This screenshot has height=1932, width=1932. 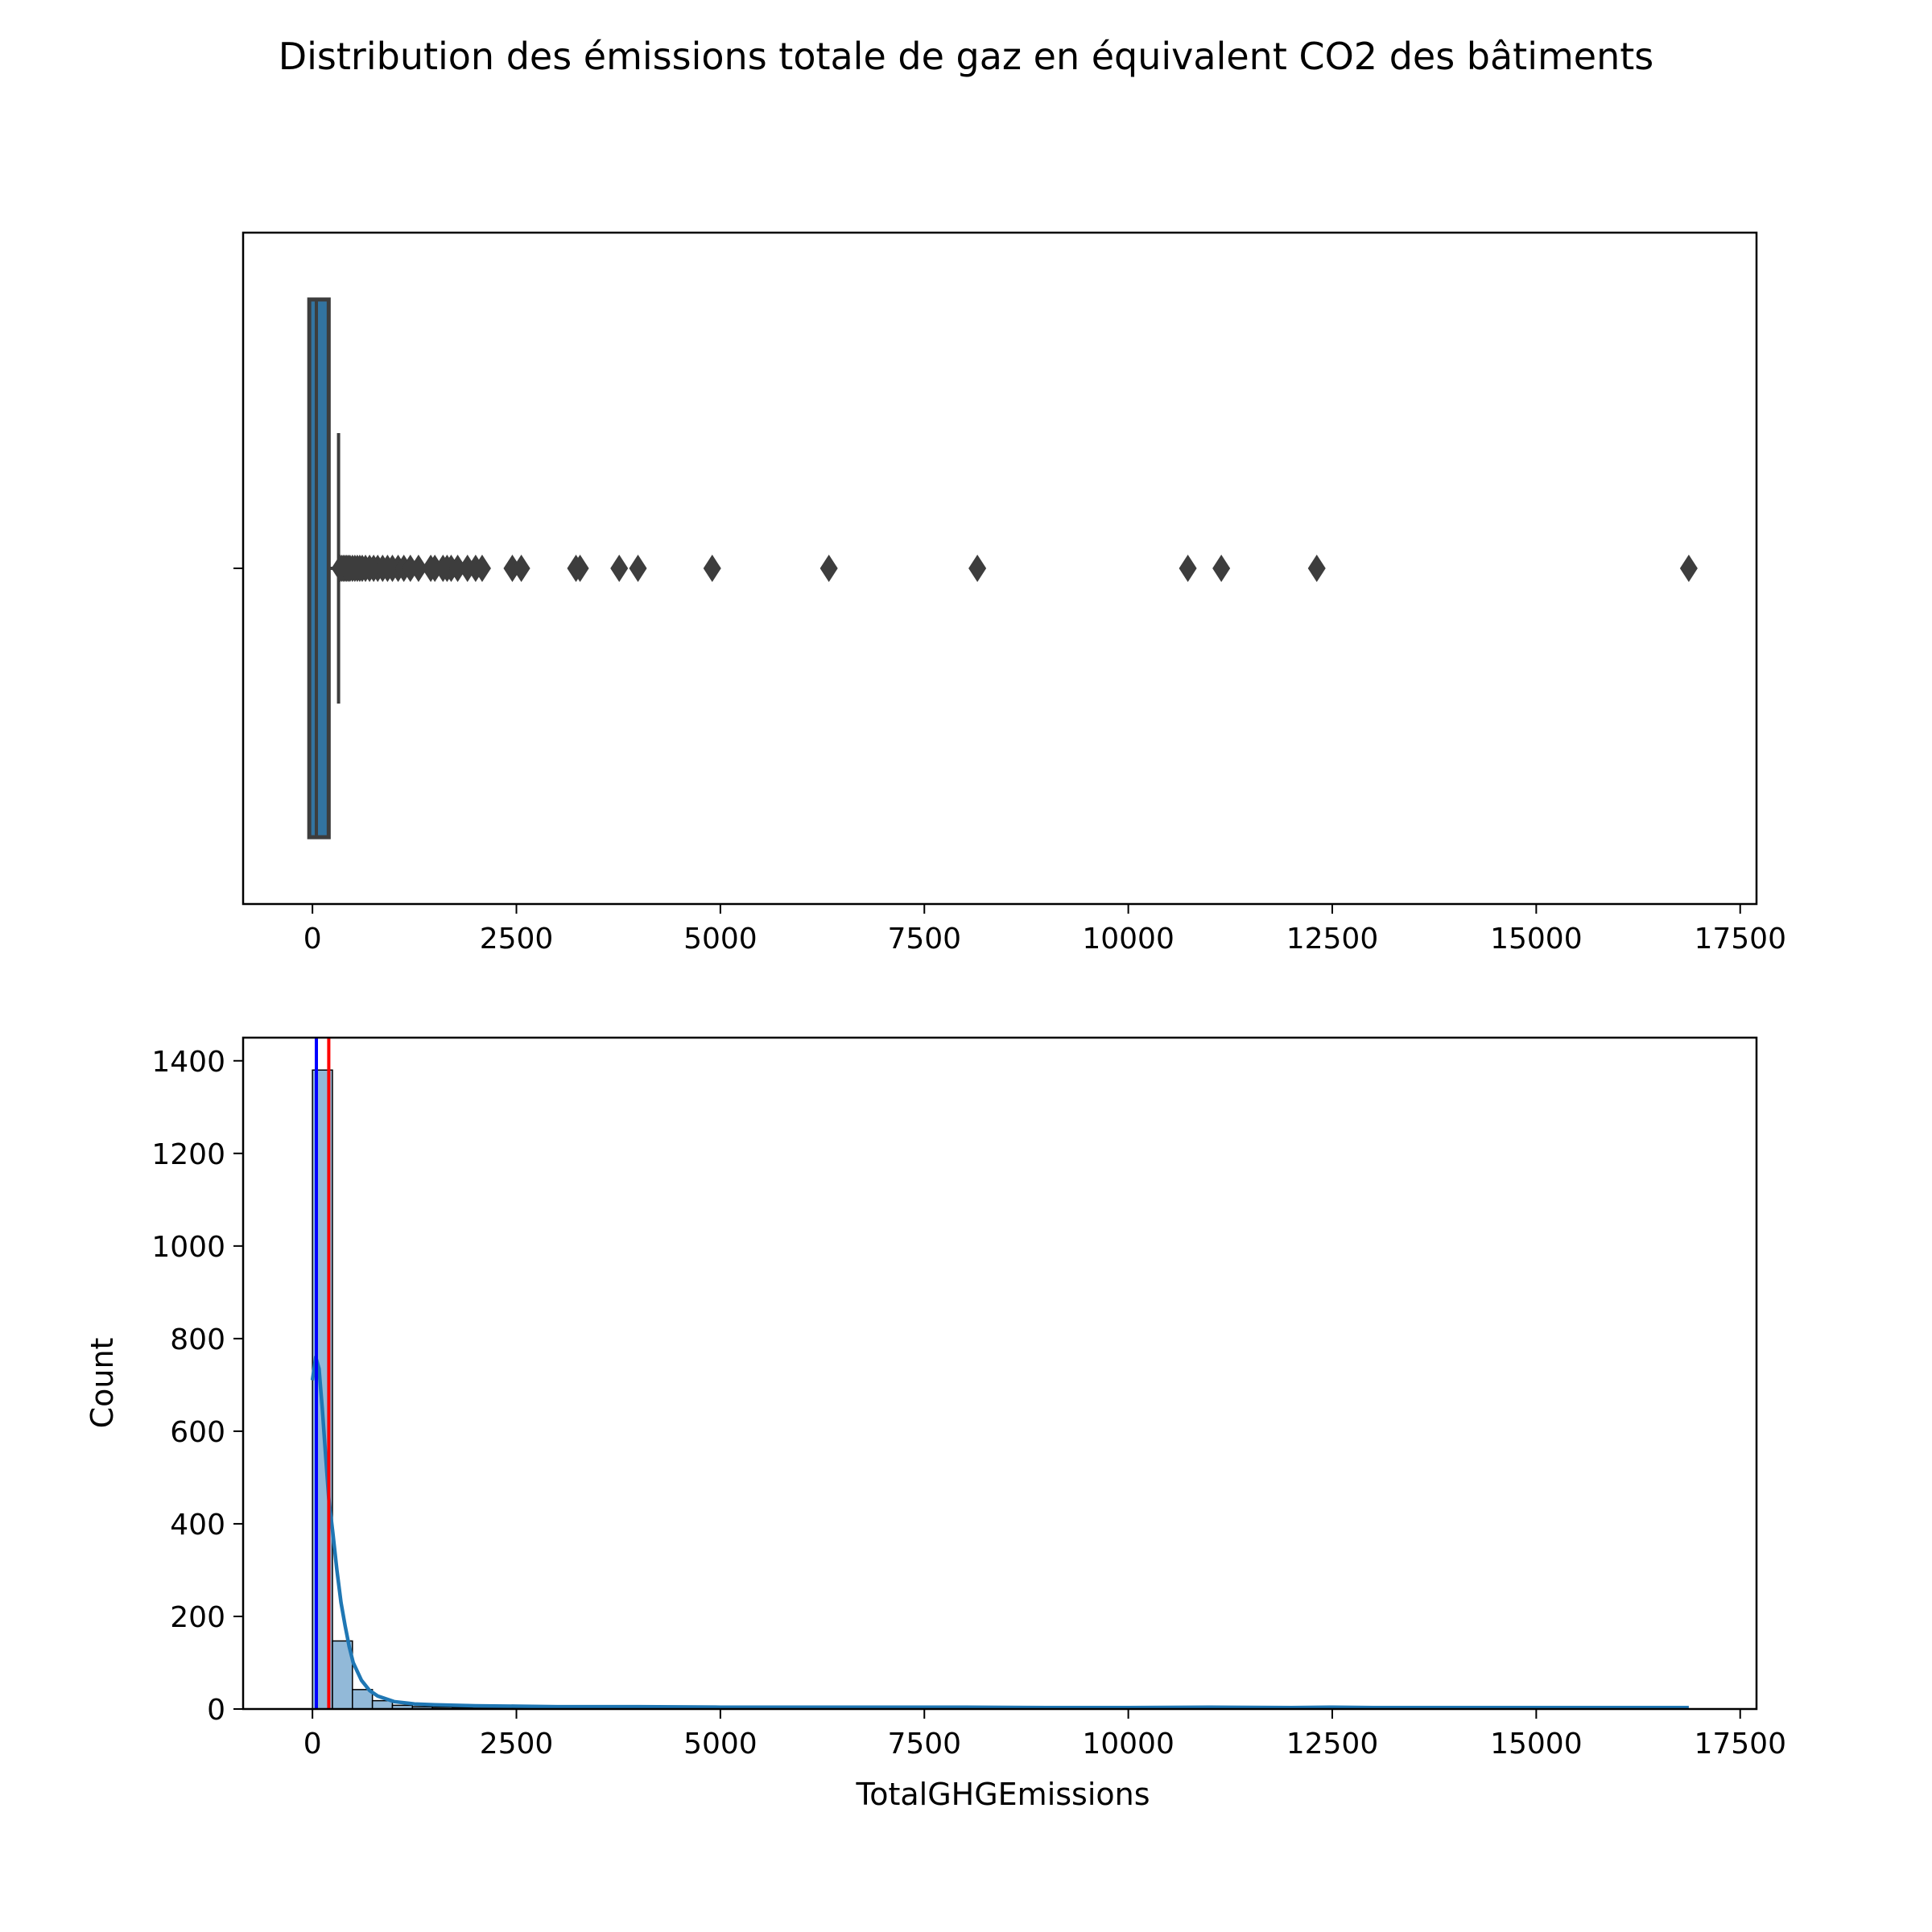 I want to click on histogram-x-tick-label: 12500, so click(x=1332, y=1744).